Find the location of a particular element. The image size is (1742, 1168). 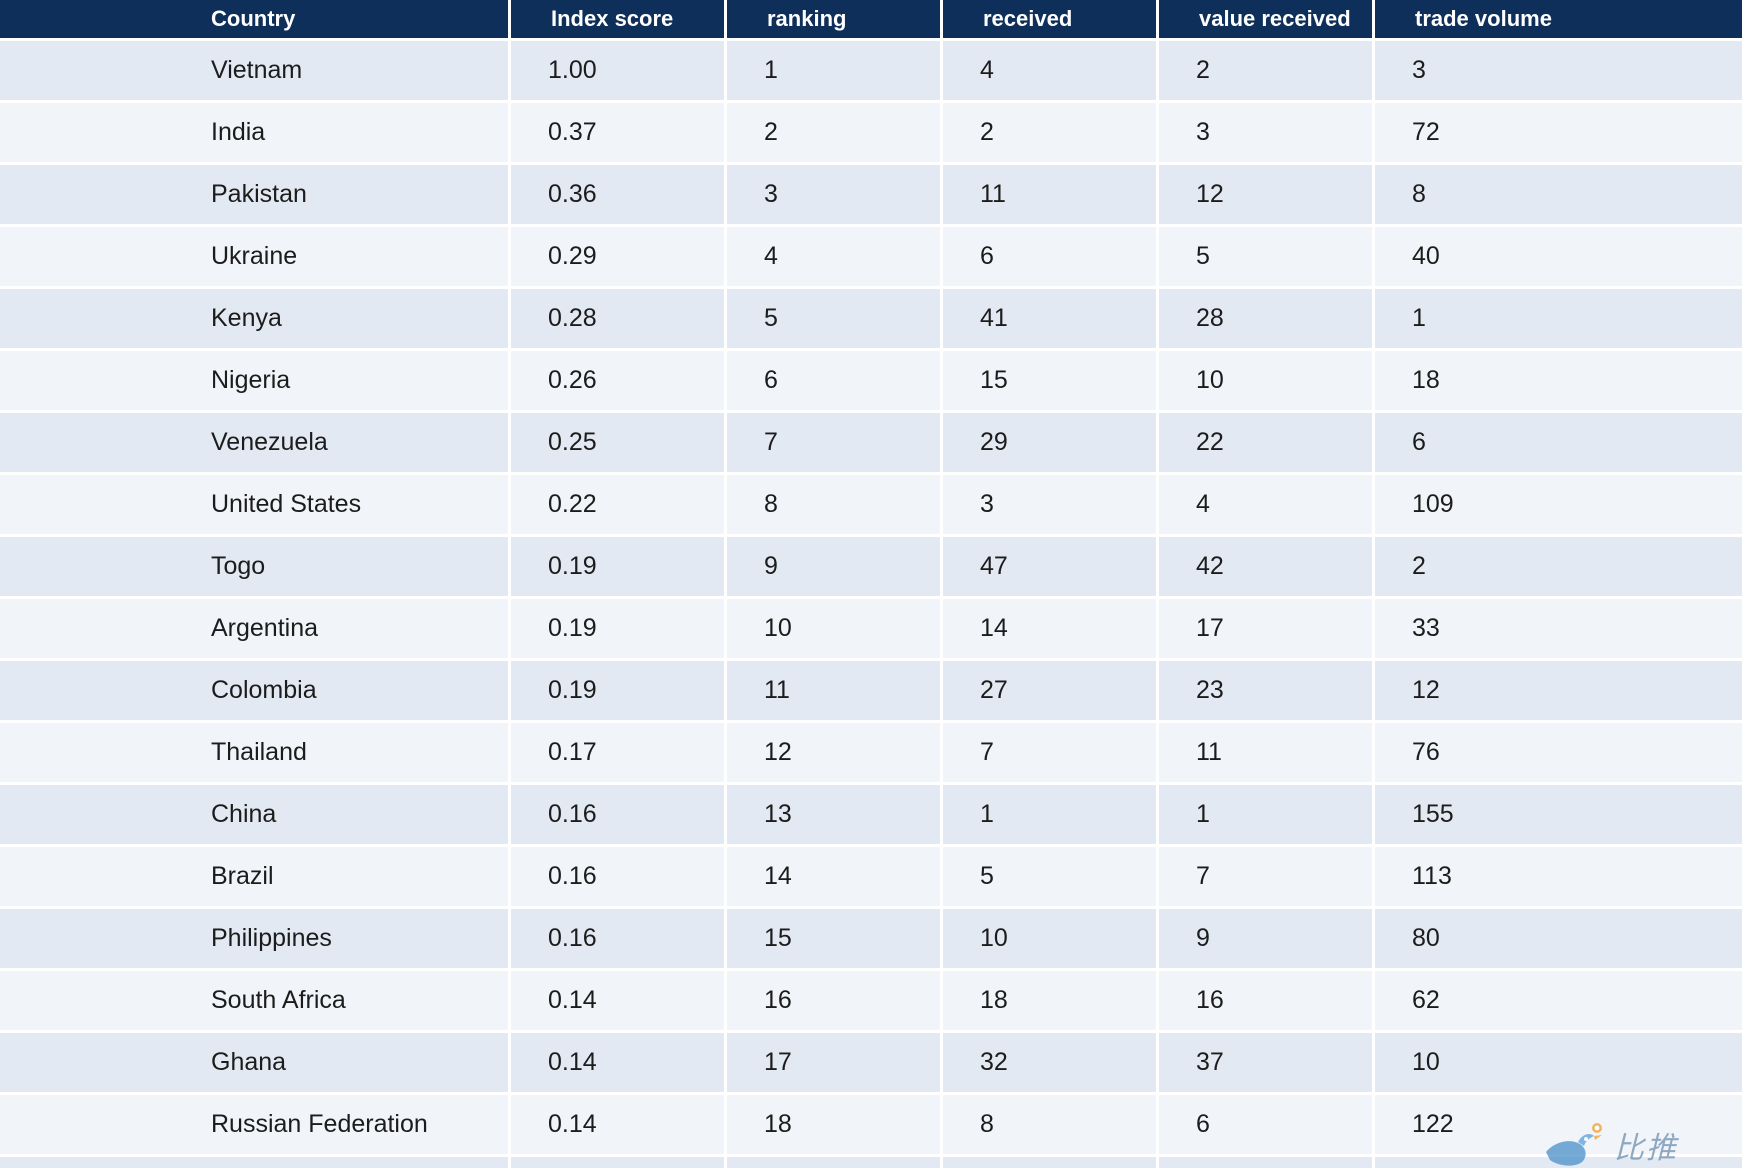

value-received-cell: 6 is located at coordinates (1264, 1126).